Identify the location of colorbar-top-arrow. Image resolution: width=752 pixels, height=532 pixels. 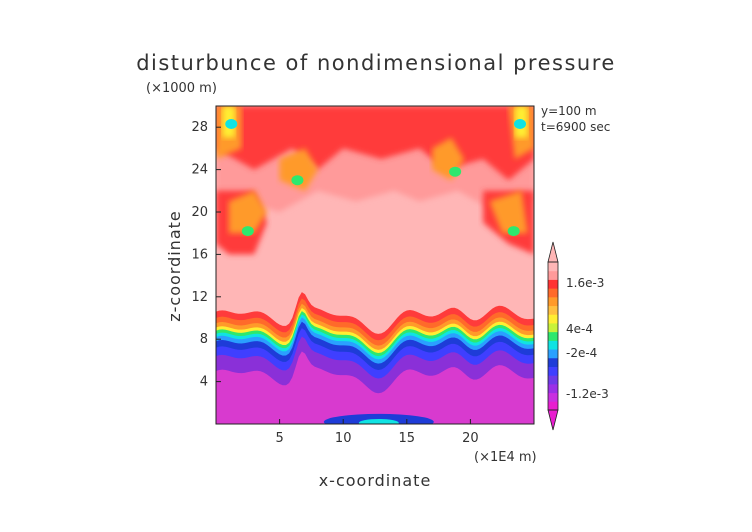
(553, 252).